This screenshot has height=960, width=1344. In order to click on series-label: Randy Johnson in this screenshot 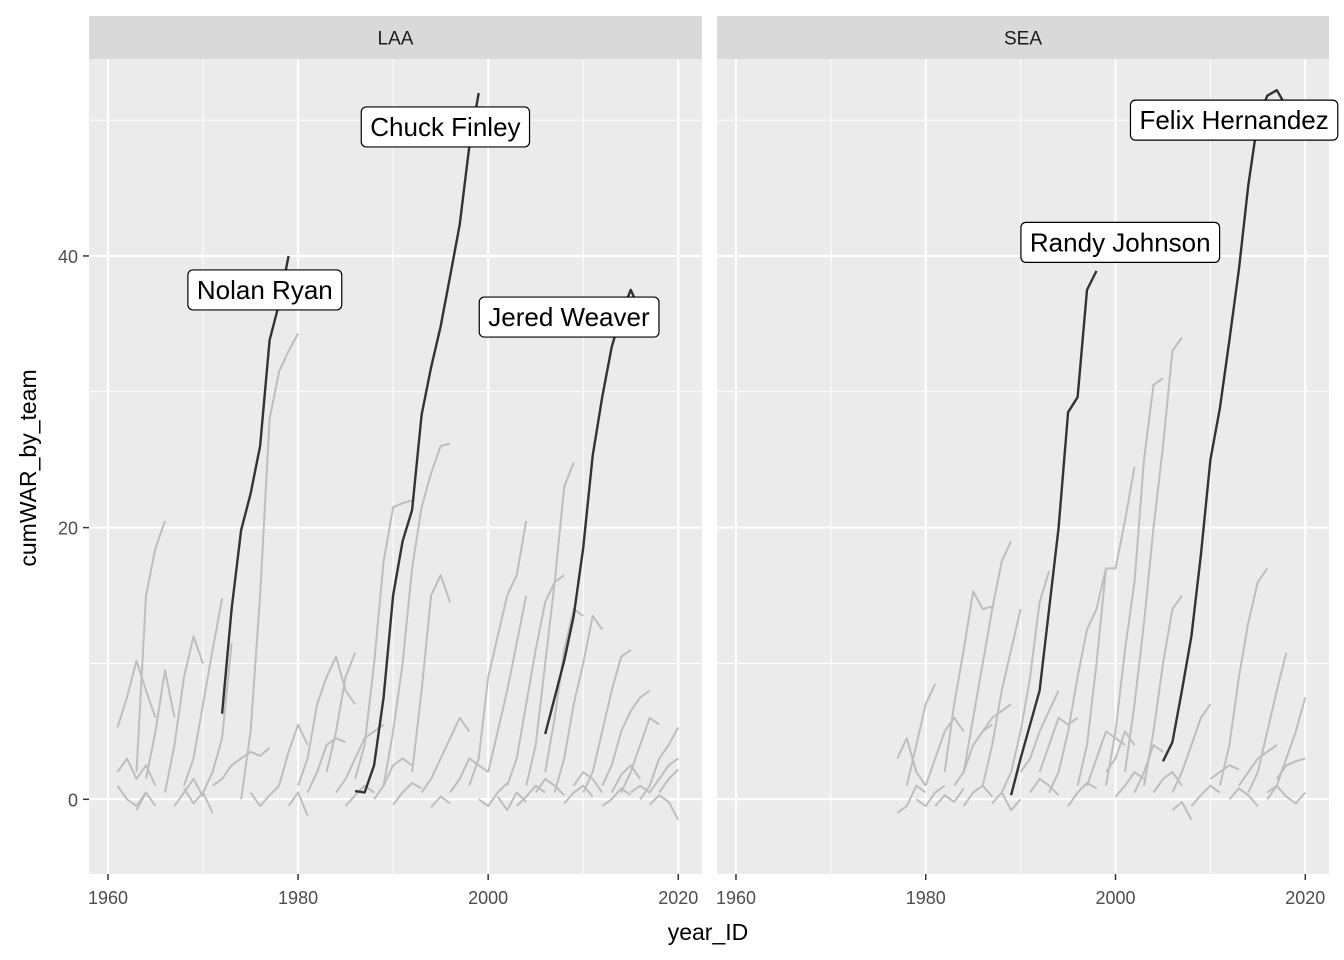, I will do `click(1120, 242)`.